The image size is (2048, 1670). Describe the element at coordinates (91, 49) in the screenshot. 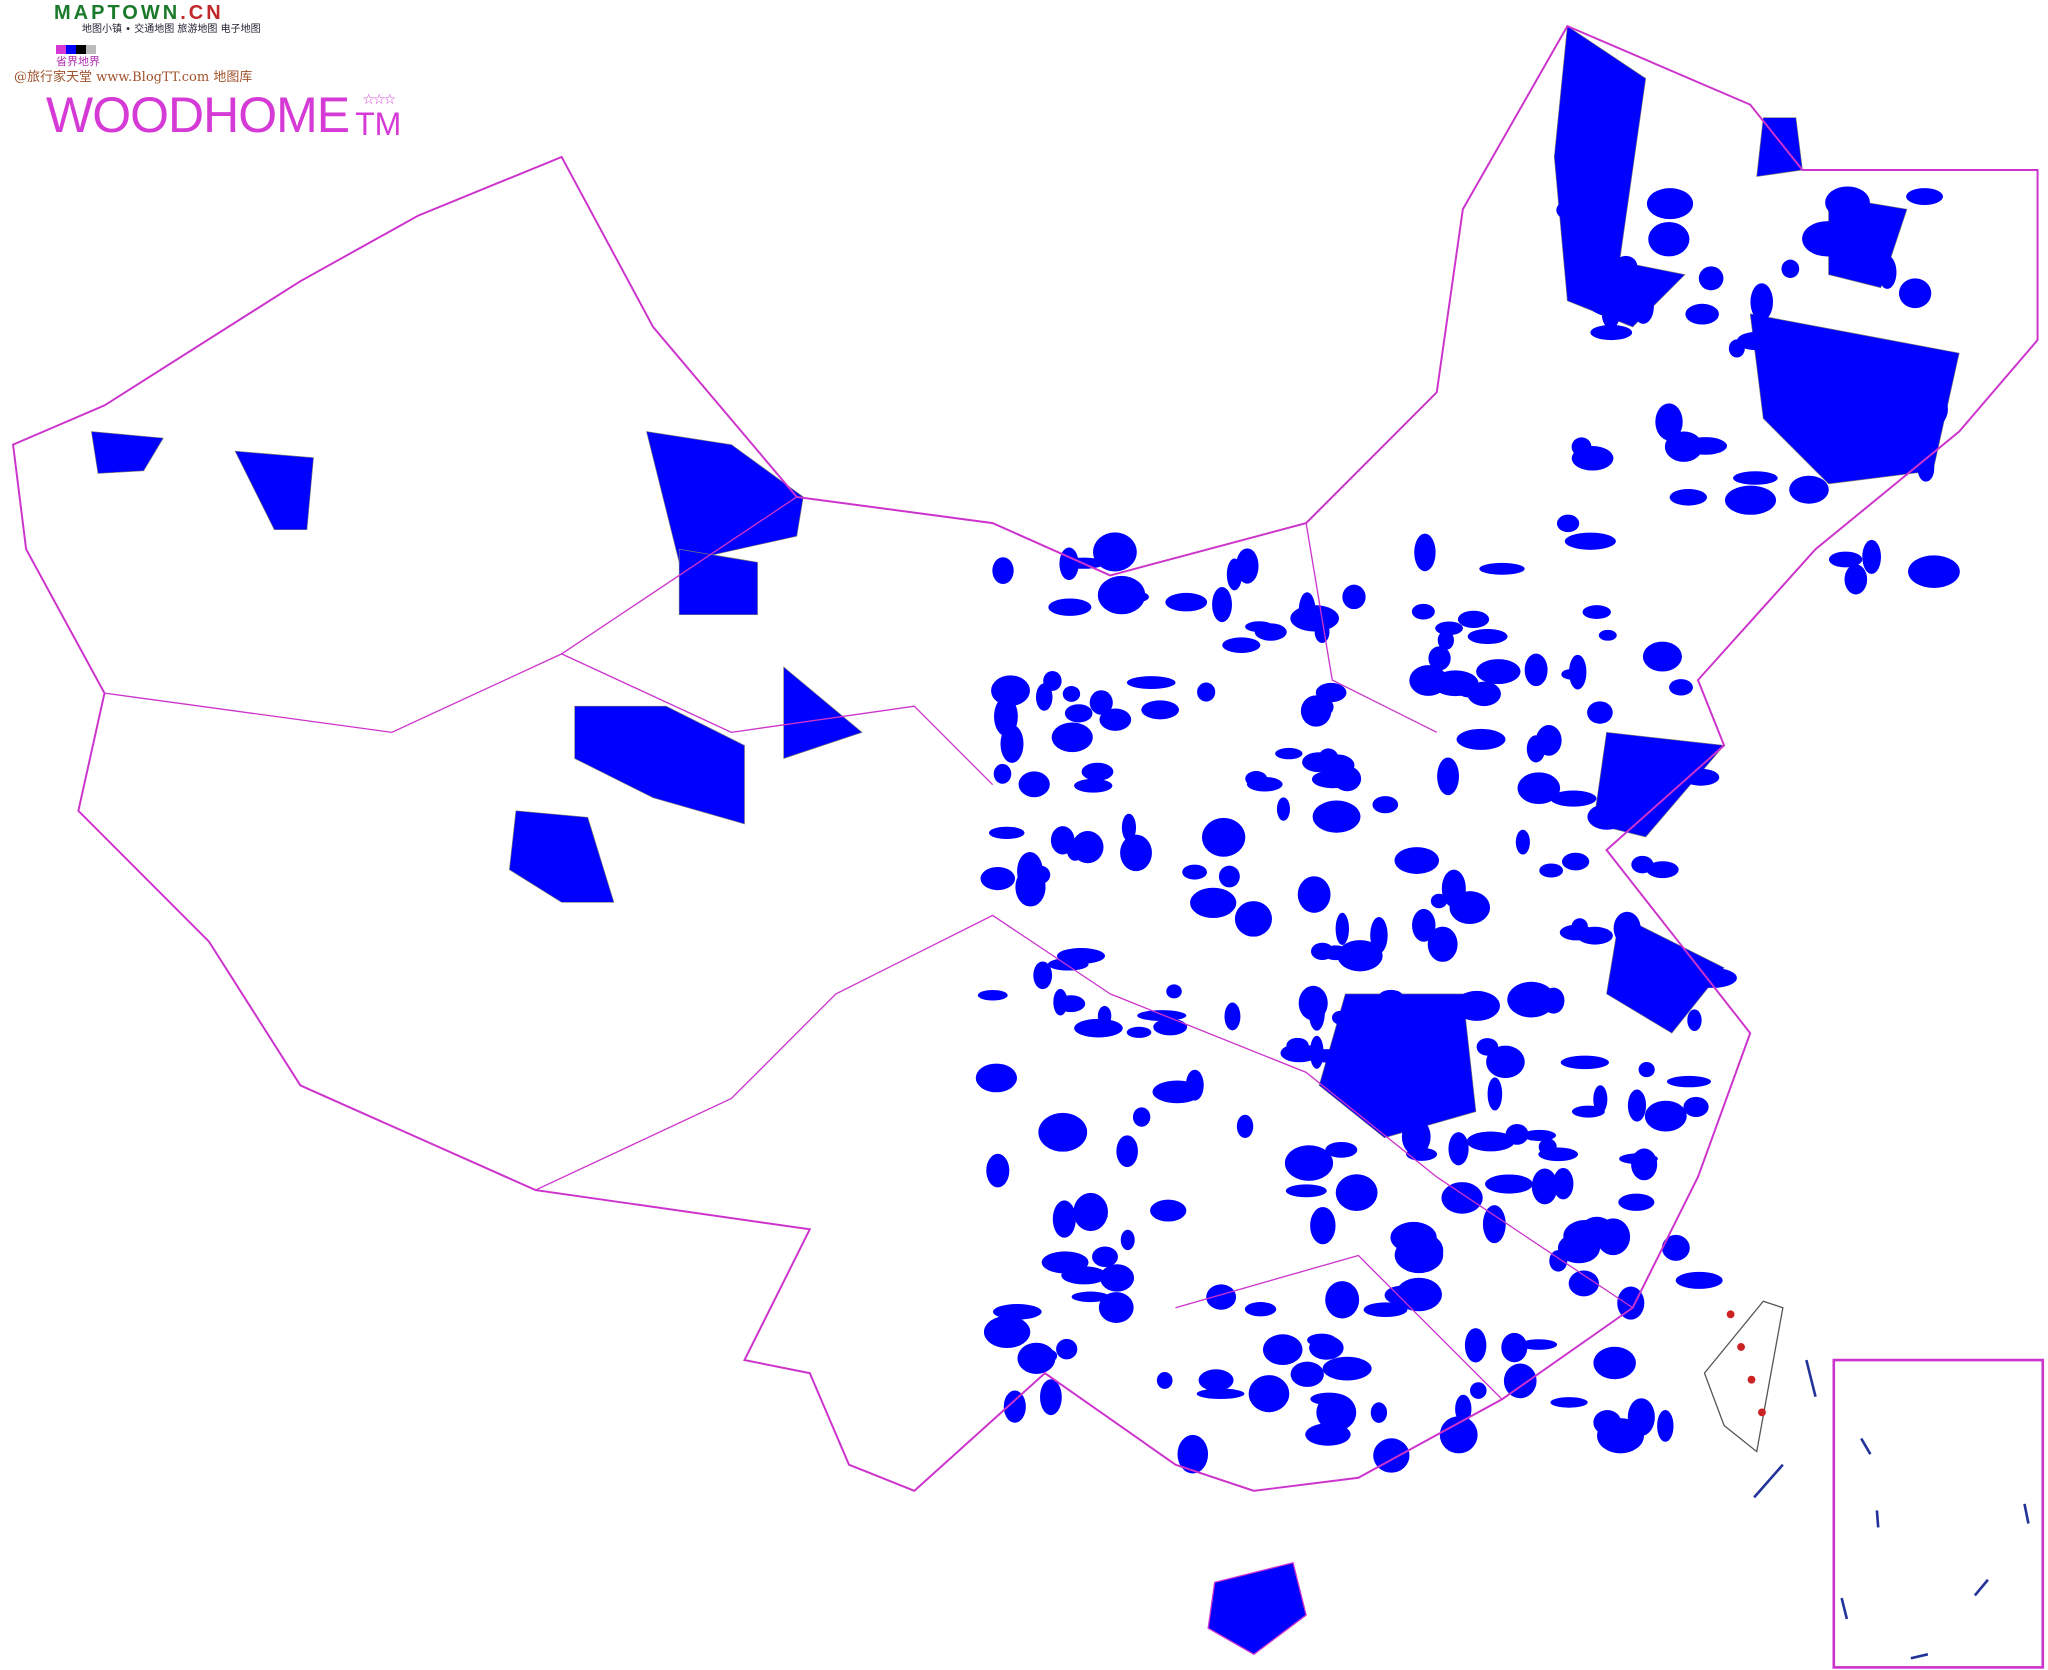

I see `legend-swatch-county` at that location.